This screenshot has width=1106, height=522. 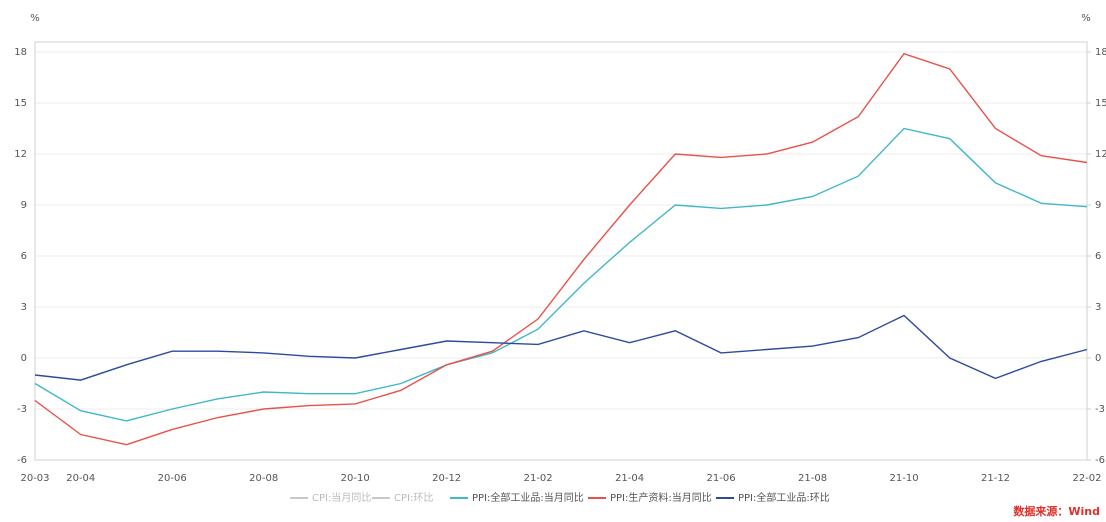 I want to click on y-unit: %, so click(x=35, y=18).